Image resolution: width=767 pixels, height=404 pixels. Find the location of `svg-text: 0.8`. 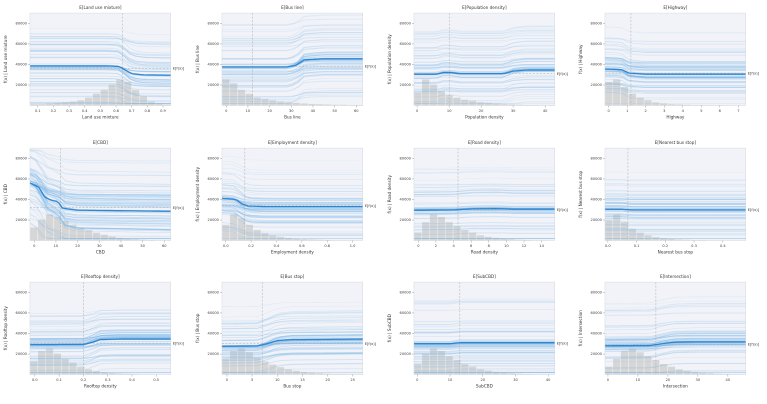

svg-text: 0.8 is located at coordinates (147, 111).